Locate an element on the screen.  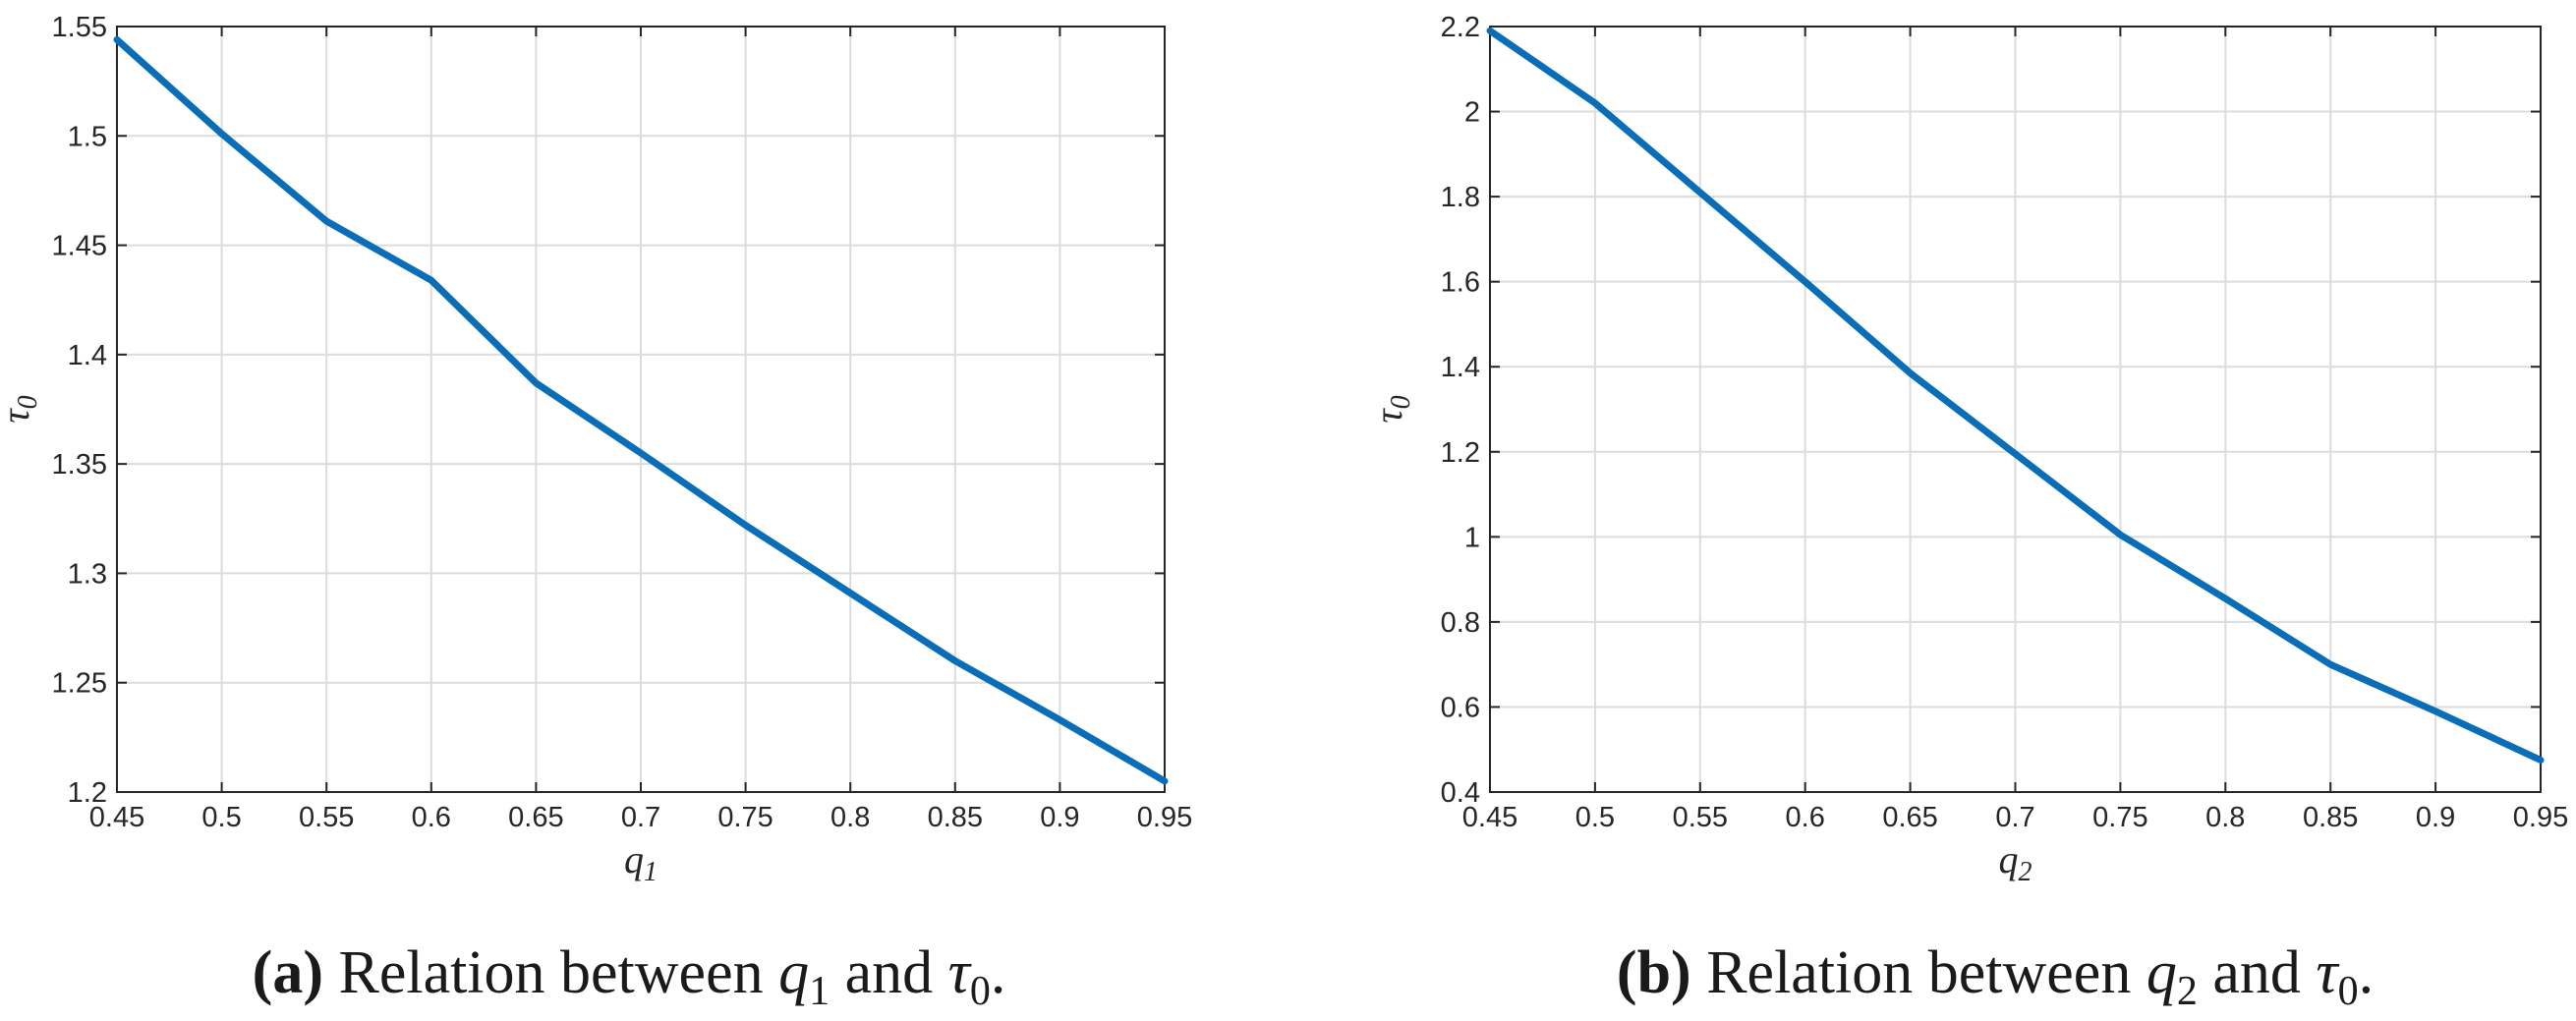
y-tick-label: 0.8 is located at coordinates (1460, 623).